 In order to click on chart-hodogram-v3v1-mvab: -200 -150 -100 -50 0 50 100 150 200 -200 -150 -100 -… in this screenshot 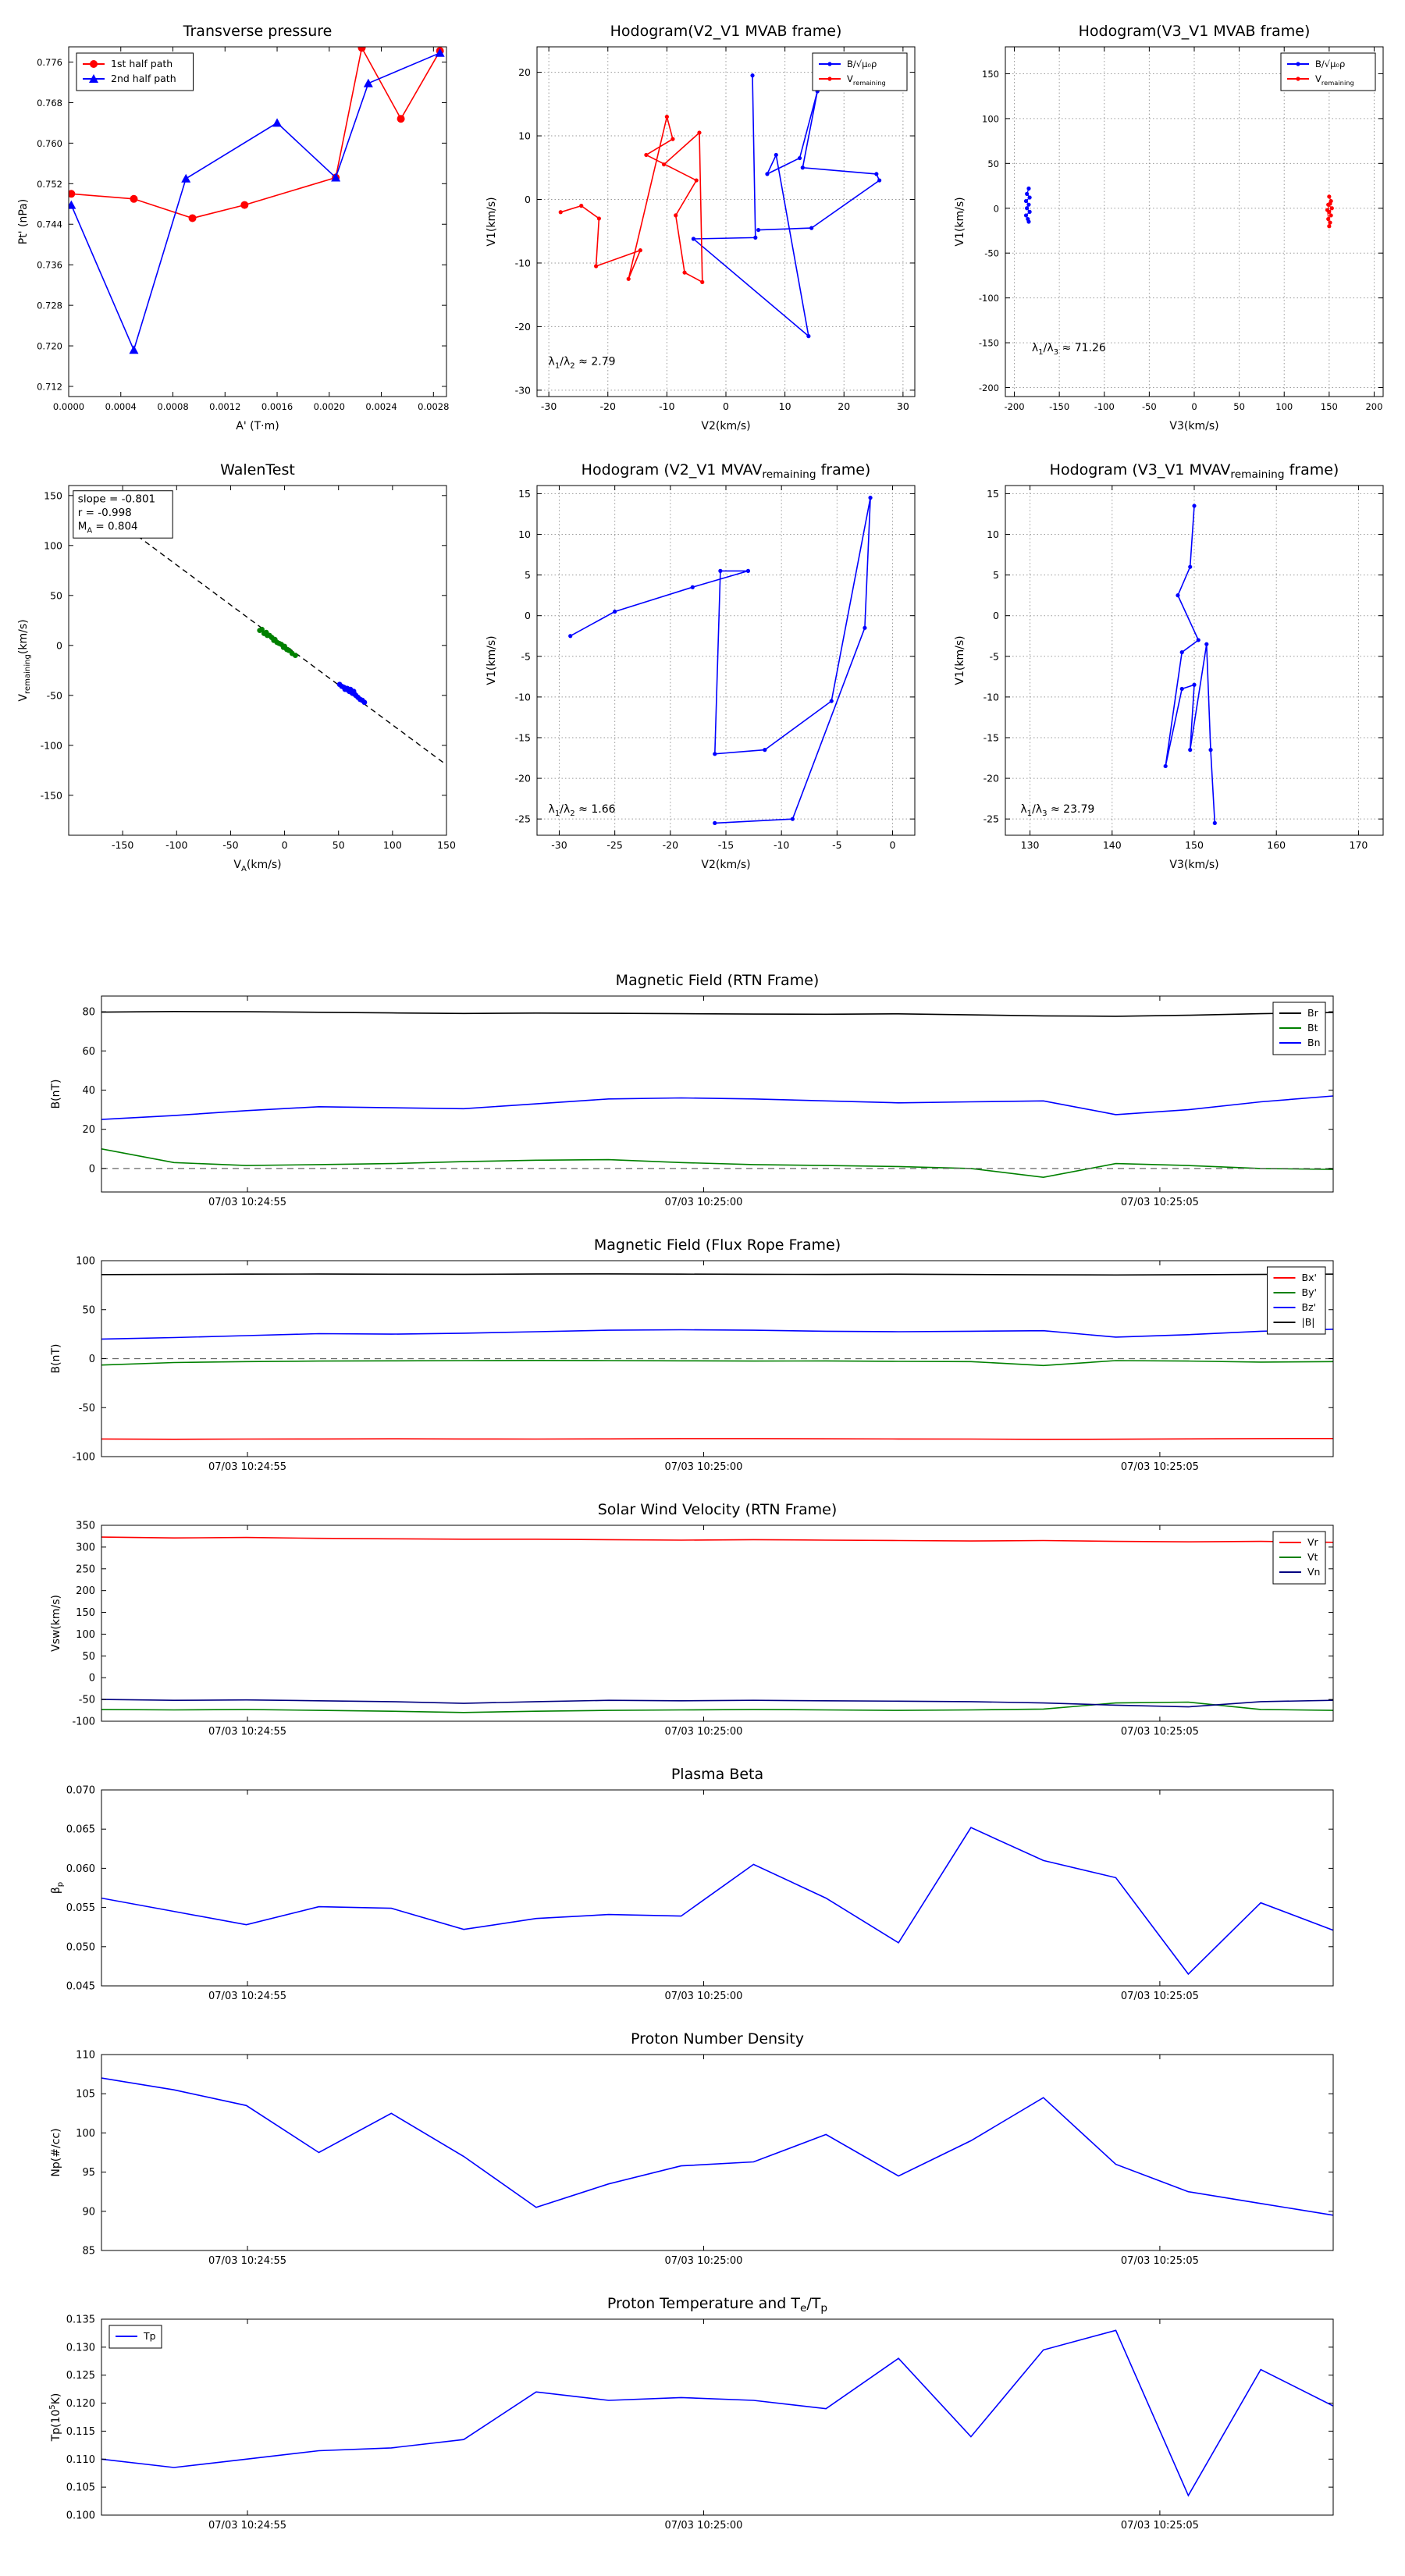, I will do `click(1171, 227)`.